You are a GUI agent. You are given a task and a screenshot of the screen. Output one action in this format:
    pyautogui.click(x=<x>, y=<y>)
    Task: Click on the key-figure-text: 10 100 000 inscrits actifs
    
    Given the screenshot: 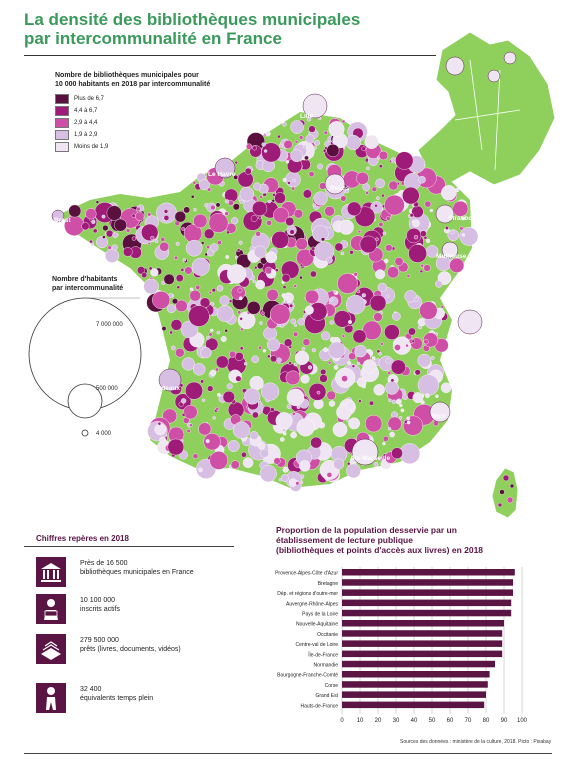 What is the action you would take?
    pyautogui.click(x=160, y=605)
    